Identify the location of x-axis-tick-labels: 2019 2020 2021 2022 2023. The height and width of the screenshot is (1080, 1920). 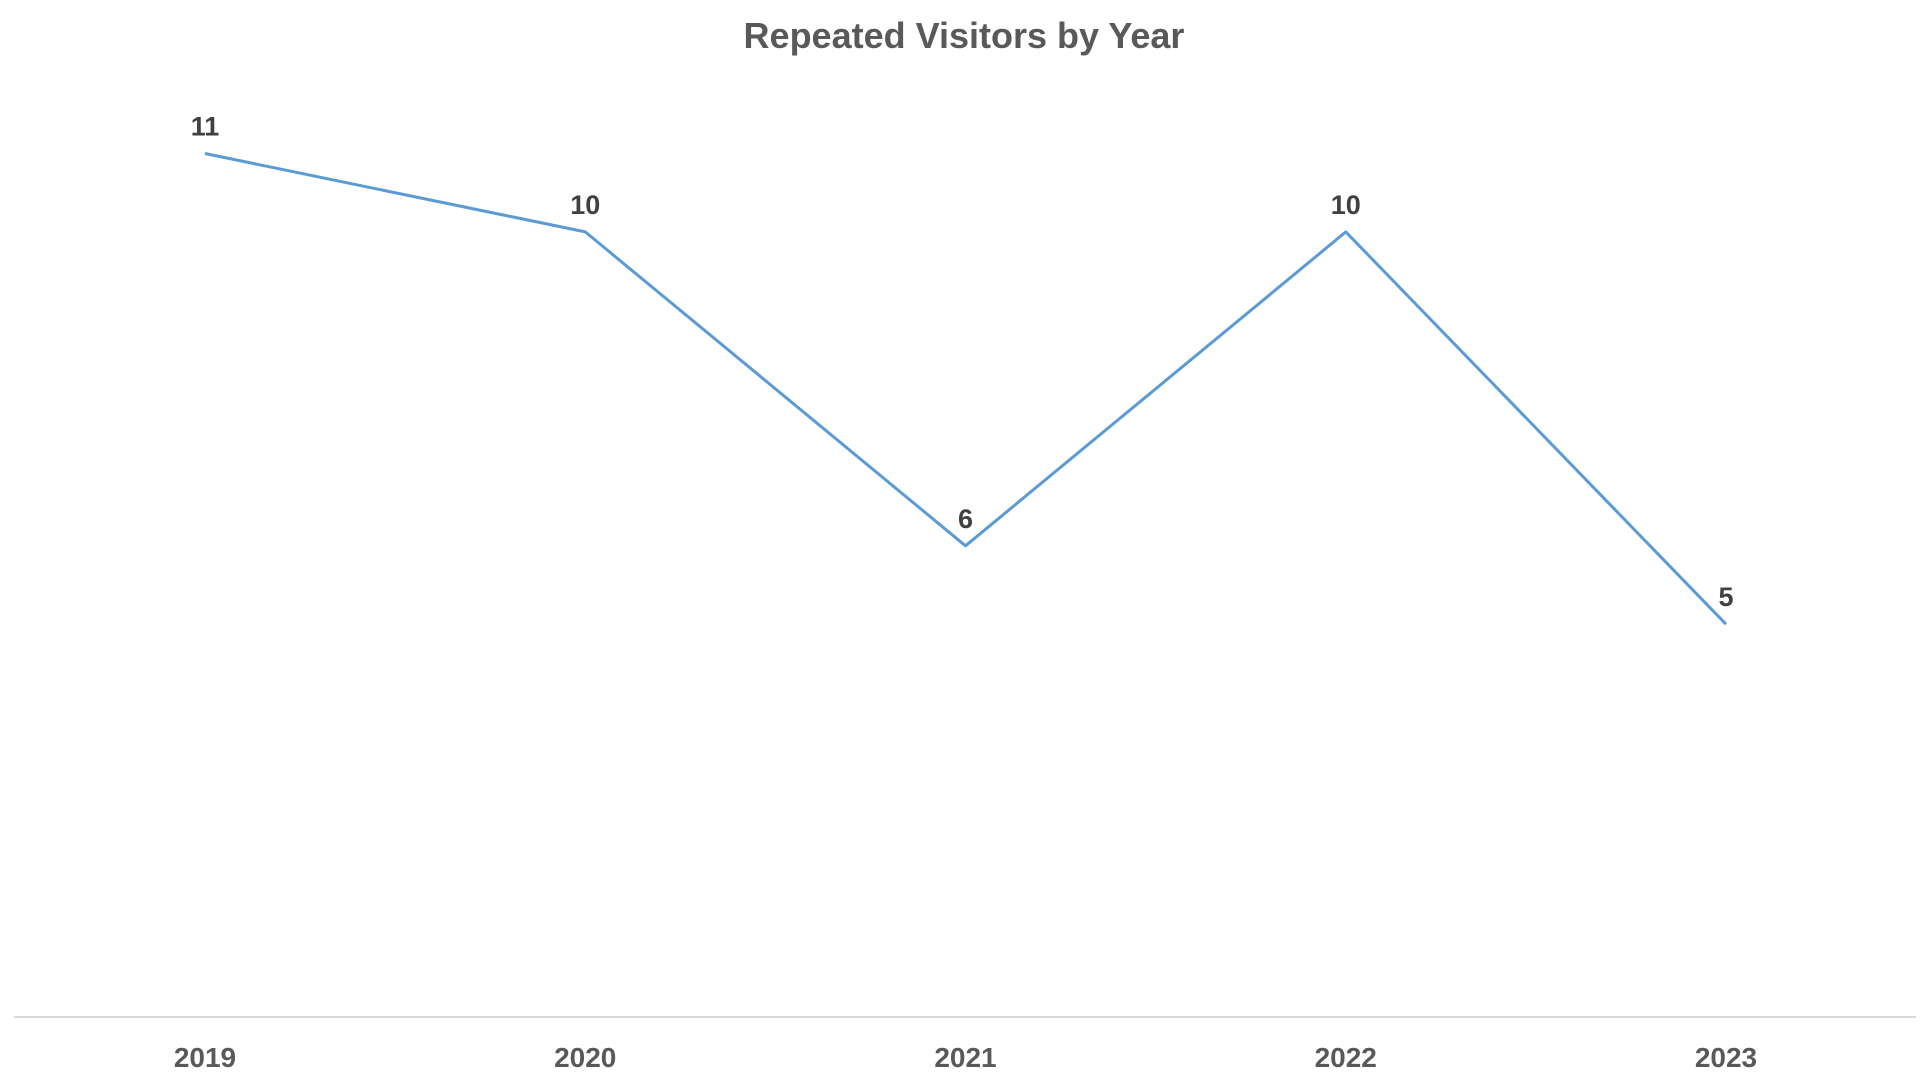
(965, 1057).